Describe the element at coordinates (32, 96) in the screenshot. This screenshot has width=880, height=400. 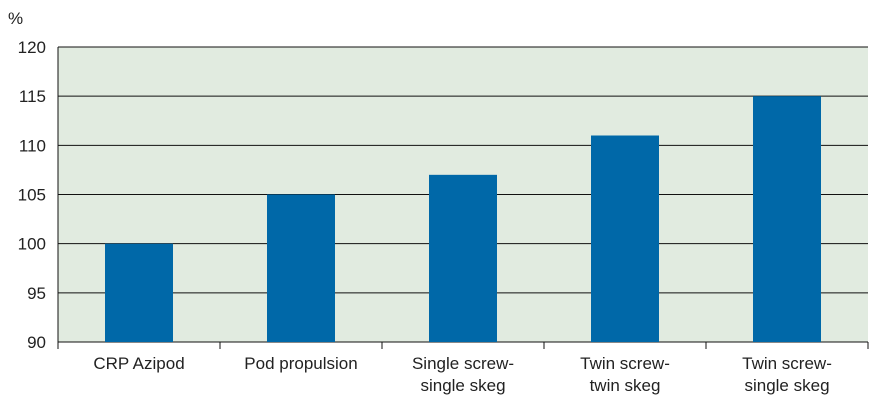
I see `y-tick-label: 115` at that location.